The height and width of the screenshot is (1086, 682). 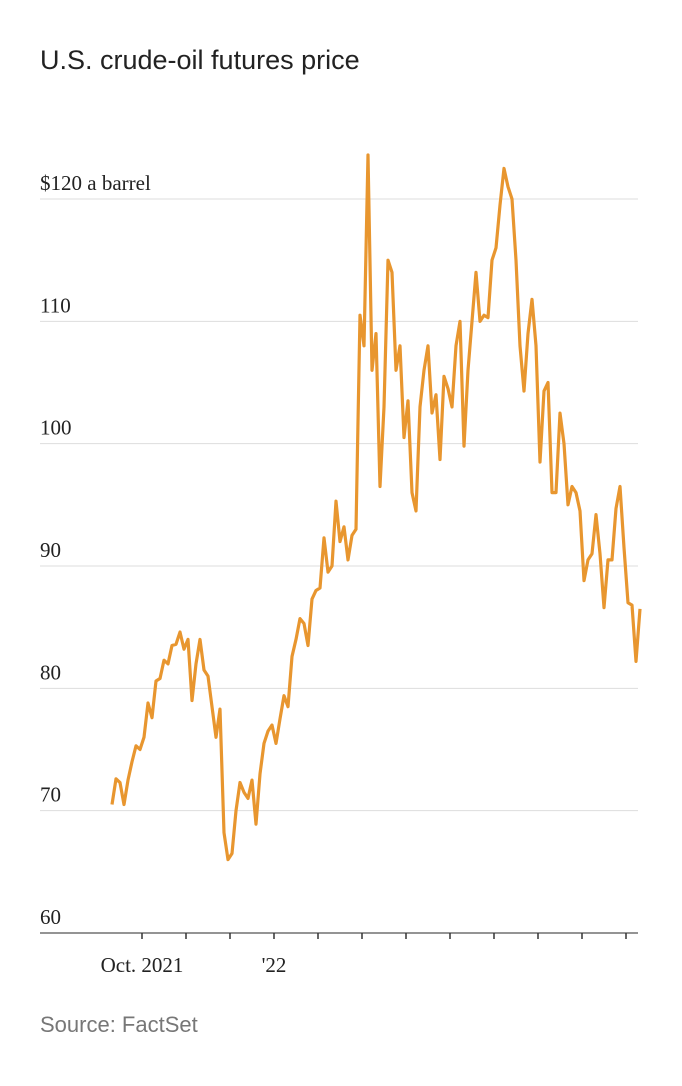 I want to click on source: Source: FactSet, so click(x=119, y=1024).